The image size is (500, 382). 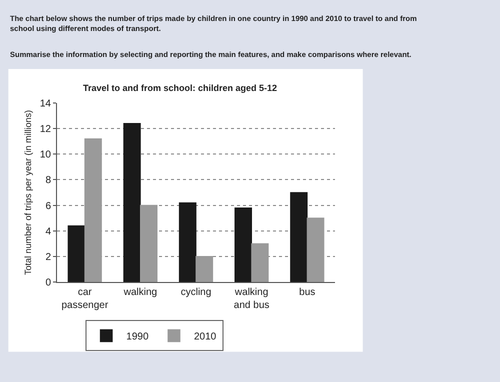 What do you see at coordinates (252, 299) in the screenshot?
I see `x-tick-label: walking and bus` at bounding box center [252, 299].